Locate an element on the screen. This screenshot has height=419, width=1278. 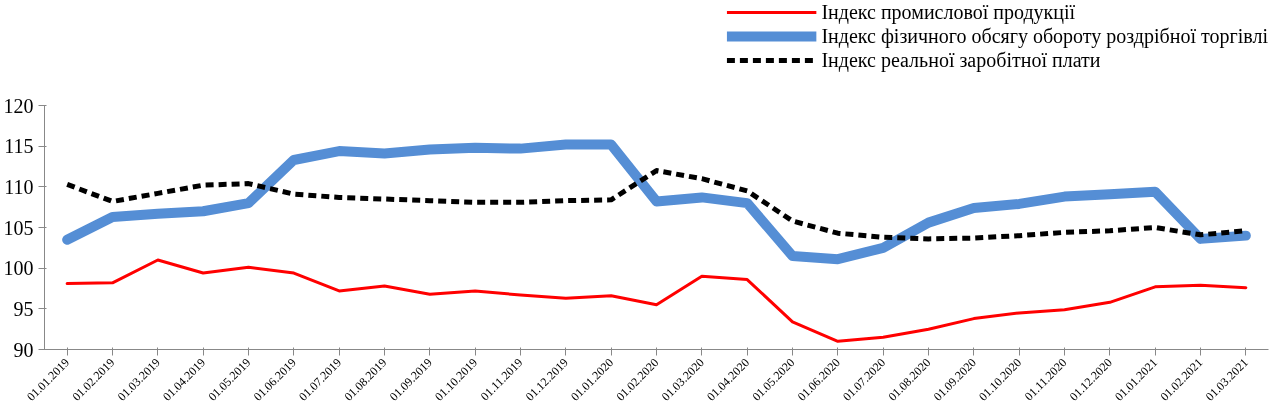
legend-label: Індекс промислової продукції is located at coordinates (948, 12).